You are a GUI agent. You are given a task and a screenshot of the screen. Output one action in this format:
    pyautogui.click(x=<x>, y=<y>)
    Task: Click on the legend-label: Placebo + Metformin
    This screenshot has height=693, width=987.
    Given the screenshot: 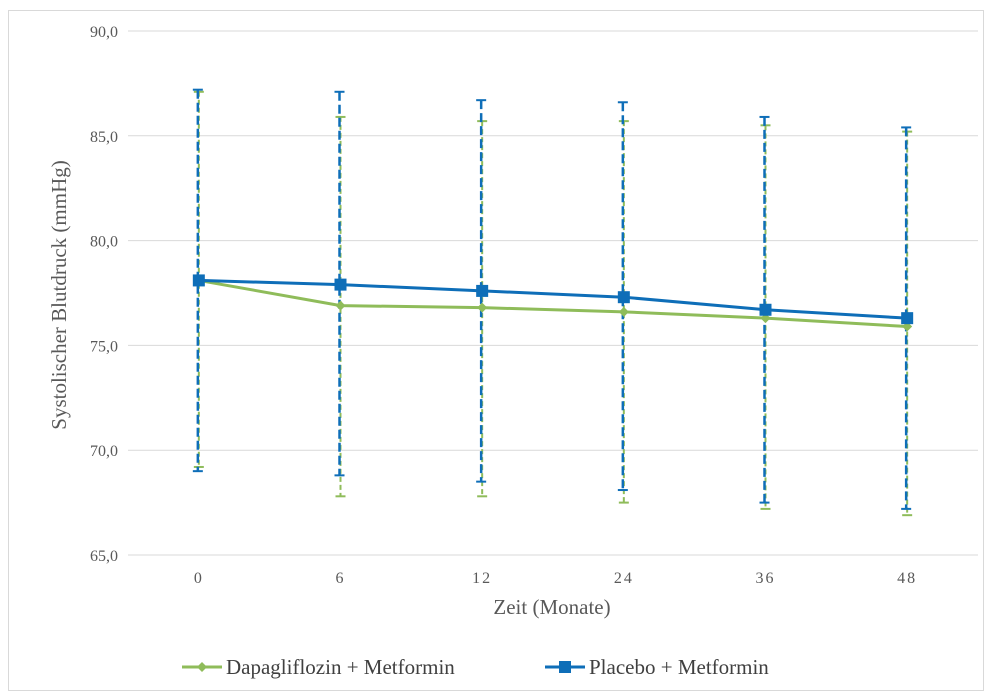 What is the action you would take?
    pyautogui.click(x=679, y=667)
    